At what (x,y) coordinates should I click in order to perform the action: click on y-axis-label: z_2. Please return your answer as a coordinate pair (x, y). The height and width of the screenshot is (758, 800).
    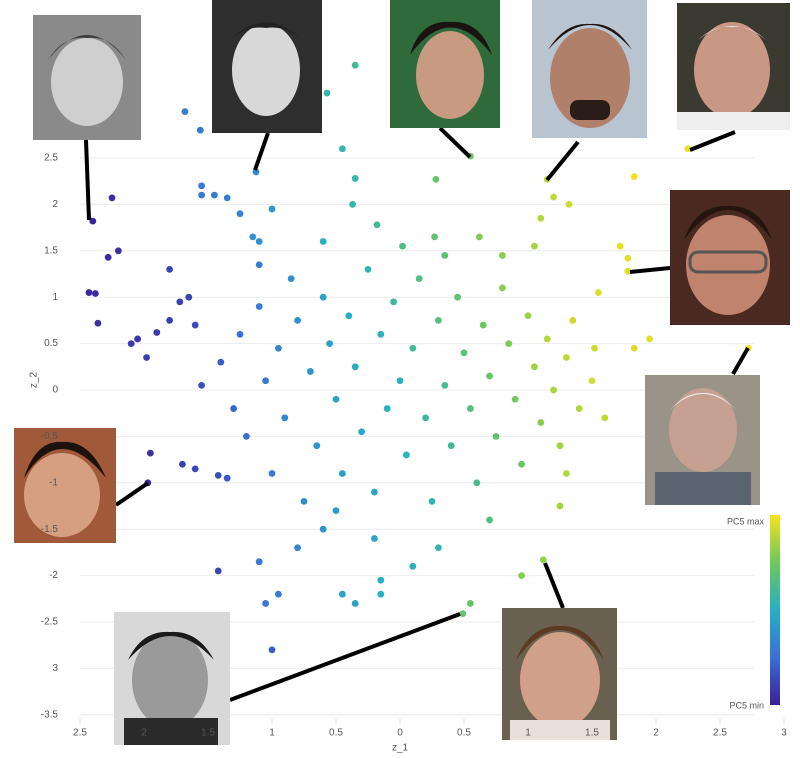
    Looking at the image, I should click on (34, 380).